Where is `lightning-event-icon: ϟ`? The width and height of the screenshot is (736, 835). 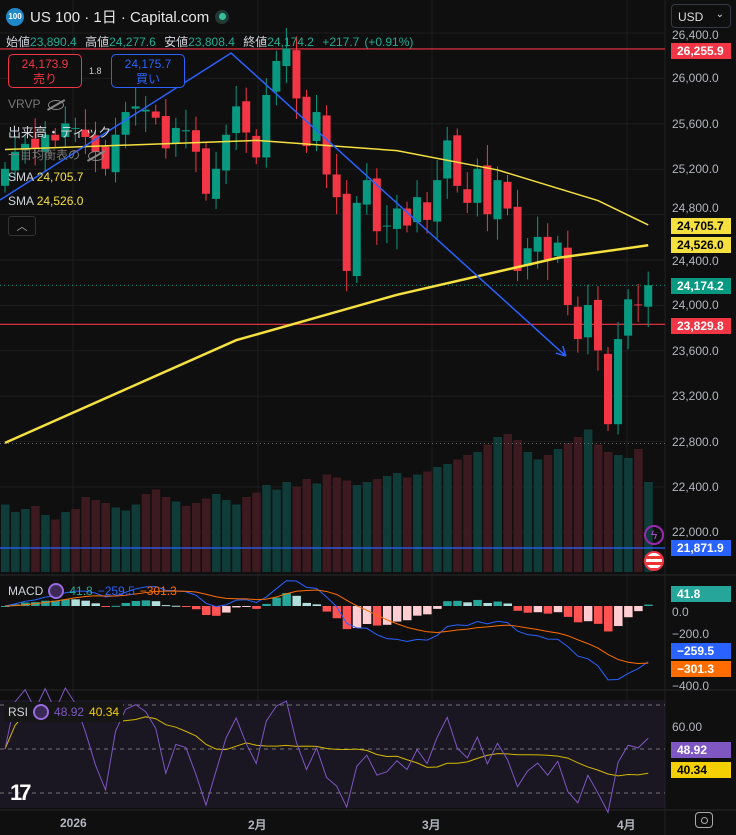 lightning-event-icon: ϟ is located at coordinates (654, 535).